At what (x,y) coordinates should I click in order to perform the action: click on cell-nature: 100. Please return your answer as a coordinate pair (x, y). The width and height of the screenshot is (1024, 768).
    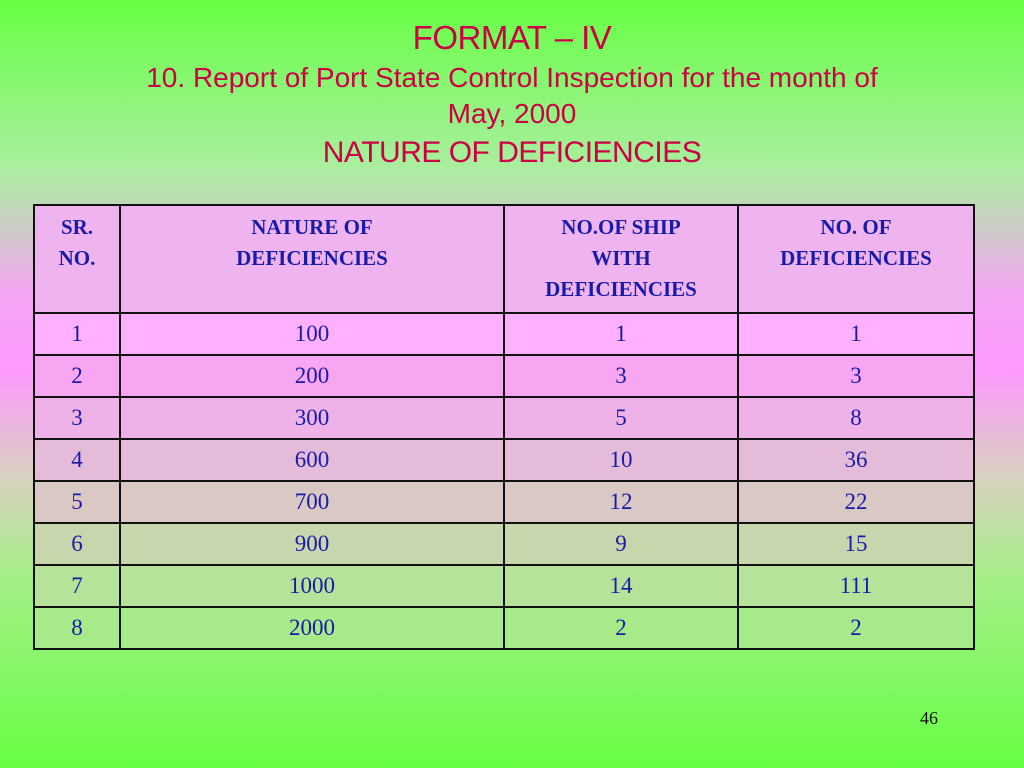
    Looking at the image, I should click on (312, 334).